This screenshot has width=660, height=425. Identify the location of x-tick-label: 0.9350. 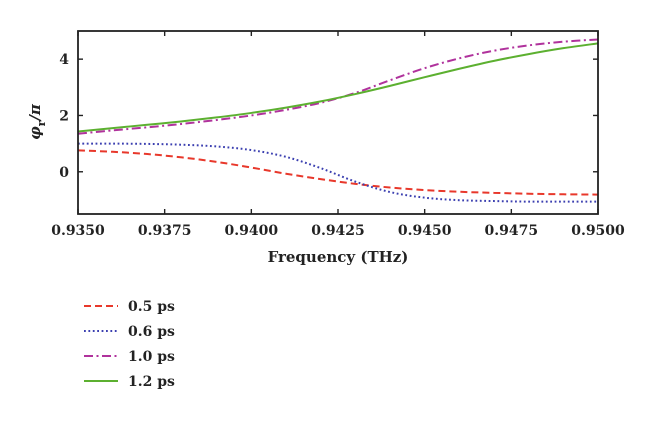
(78, 231).